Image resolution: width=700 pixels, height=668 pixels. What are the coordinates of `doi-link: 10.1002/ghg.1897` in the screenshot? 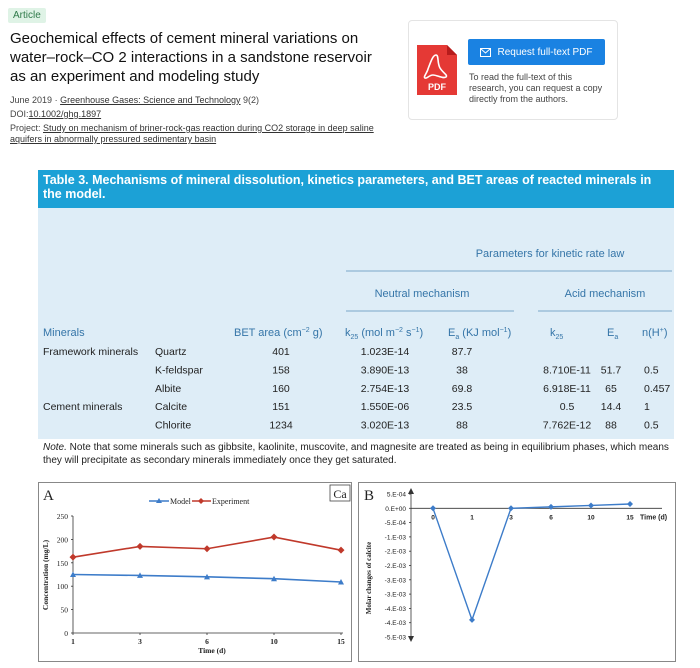 It's located at (65, 114).